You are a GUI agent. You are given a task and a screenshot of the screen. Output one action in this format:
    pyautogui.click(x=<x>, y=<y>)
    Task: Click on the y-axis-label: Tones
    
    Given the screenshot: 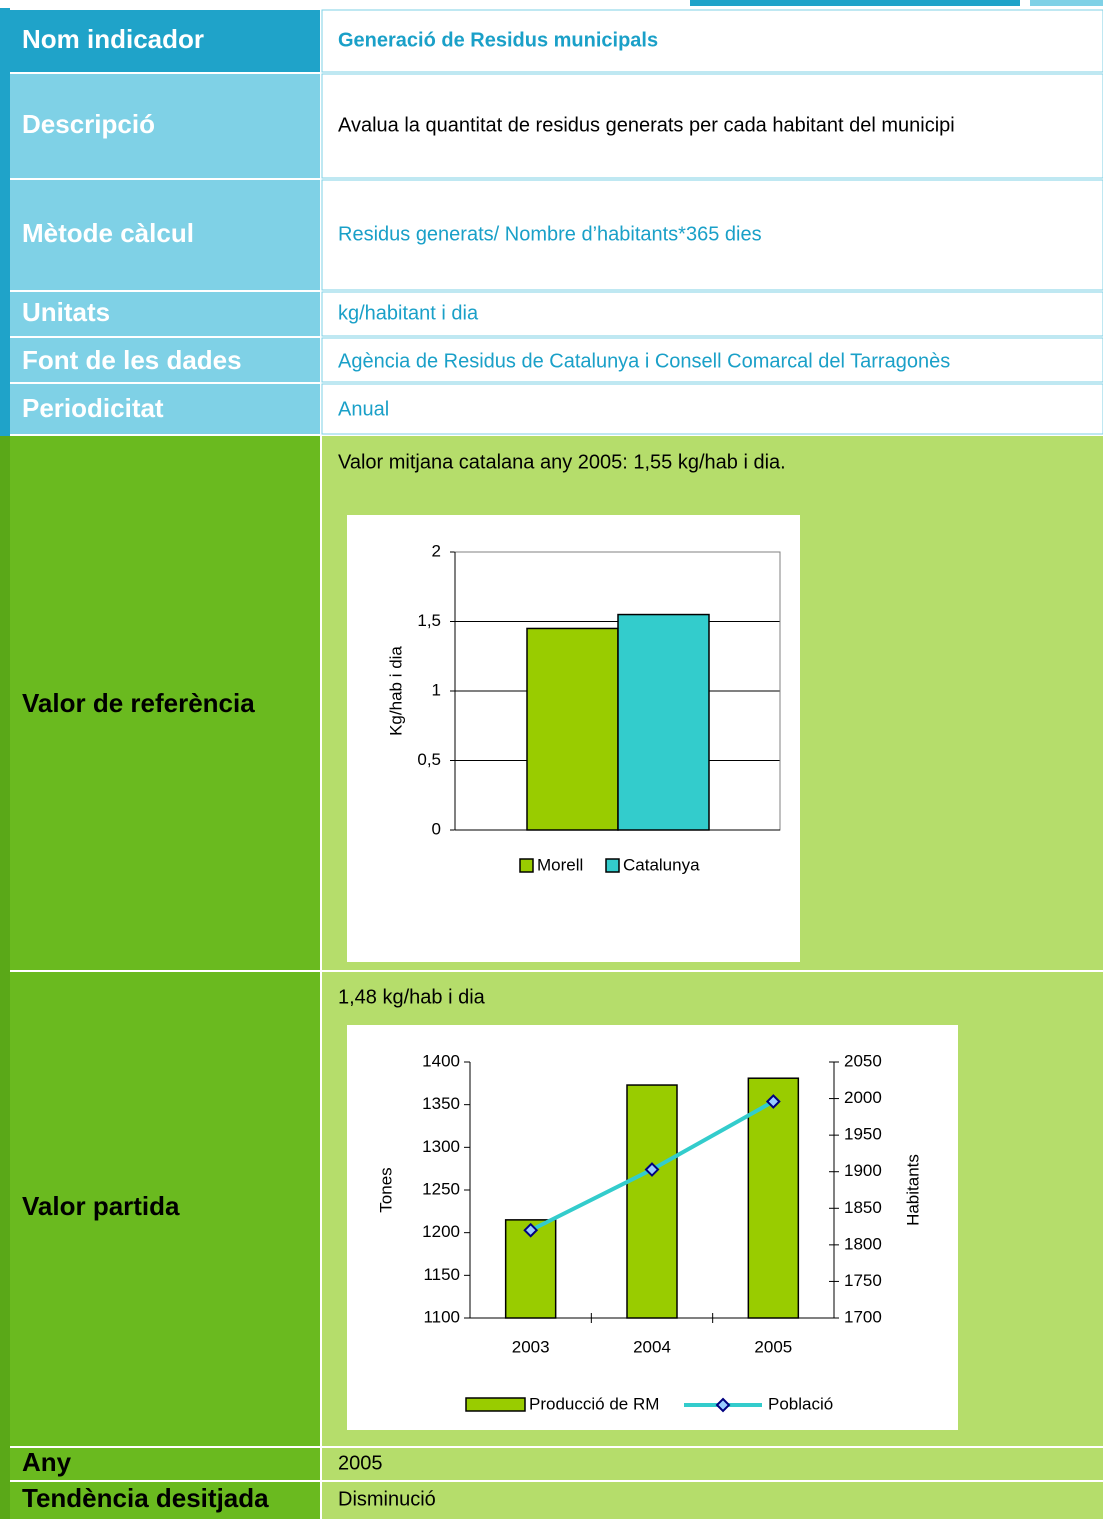 What is the action you would take?
    pyautogui.click(x=385, y=1189)
    